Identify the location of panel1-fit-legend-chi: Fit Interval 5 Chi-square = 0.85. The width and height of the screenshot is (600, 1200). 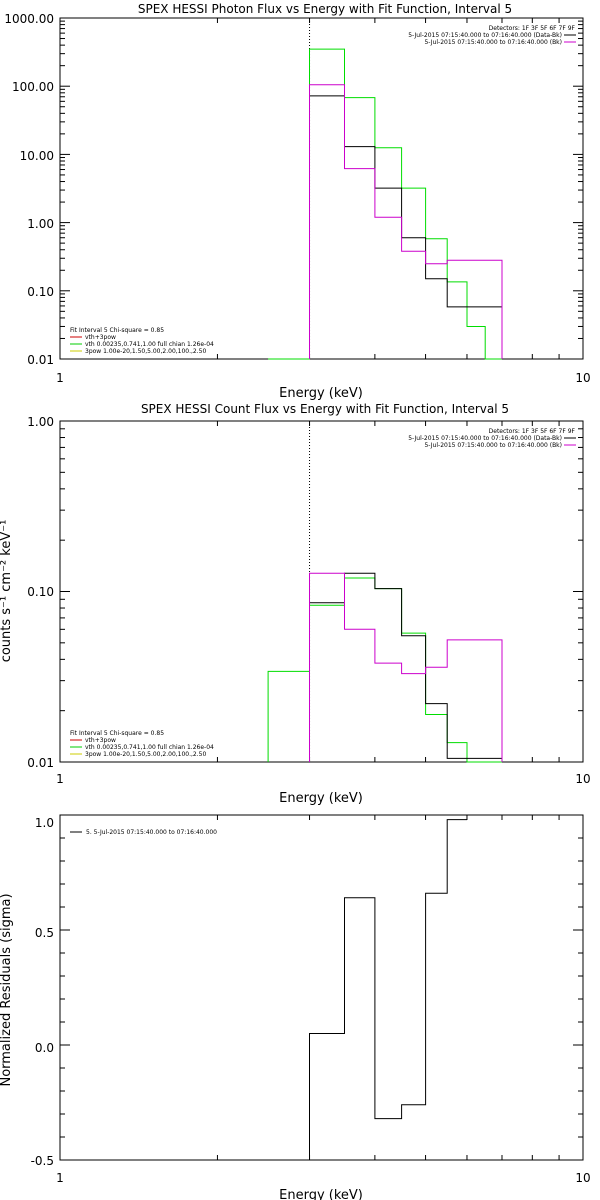
(117, 330).